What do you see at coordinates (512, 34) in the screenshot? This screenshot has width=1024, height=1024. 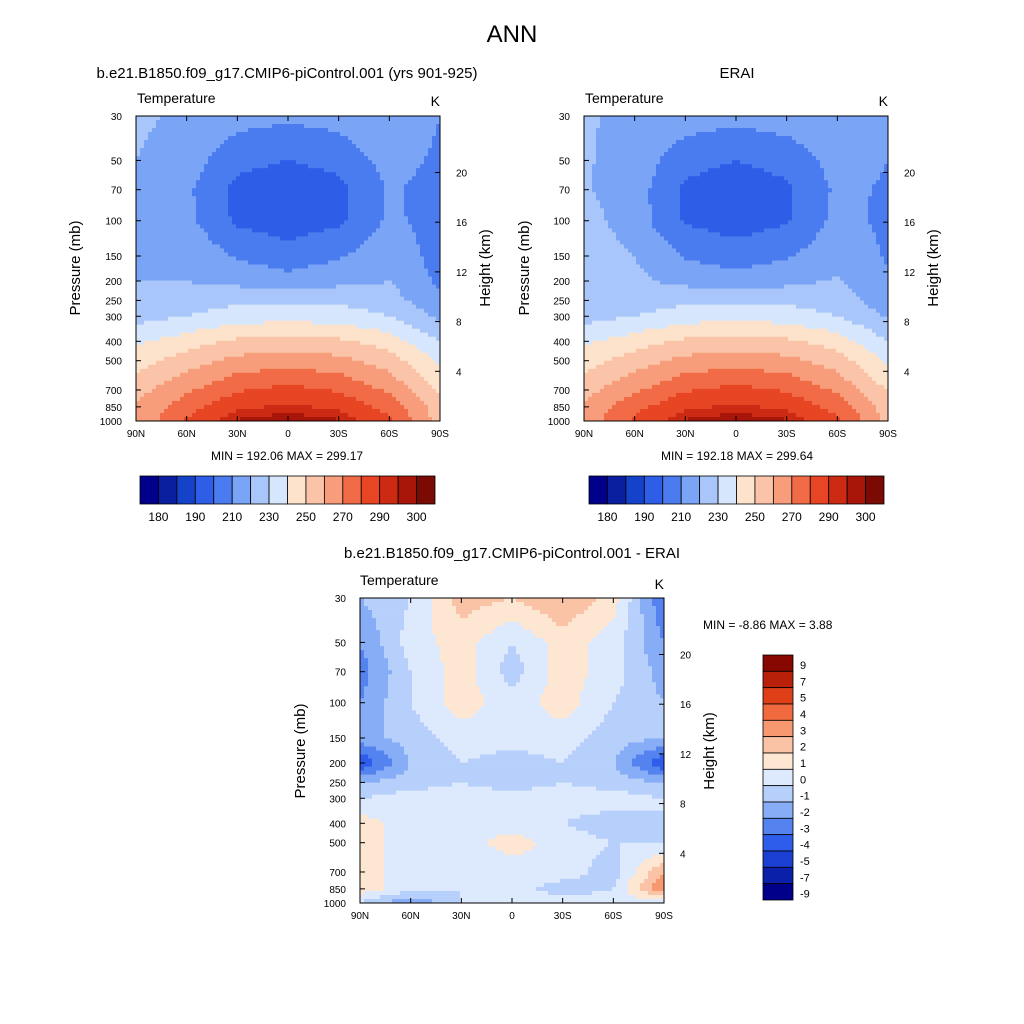 I see `figure-title: ANN` at bounding box center [512, 34].